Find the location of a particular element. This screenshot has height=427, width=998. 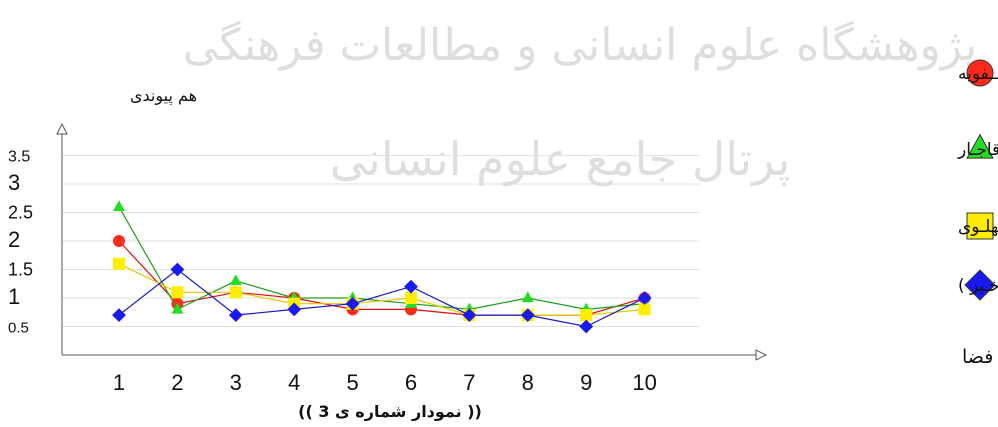

x-axis-arrow is located at coordinates (761, 355).